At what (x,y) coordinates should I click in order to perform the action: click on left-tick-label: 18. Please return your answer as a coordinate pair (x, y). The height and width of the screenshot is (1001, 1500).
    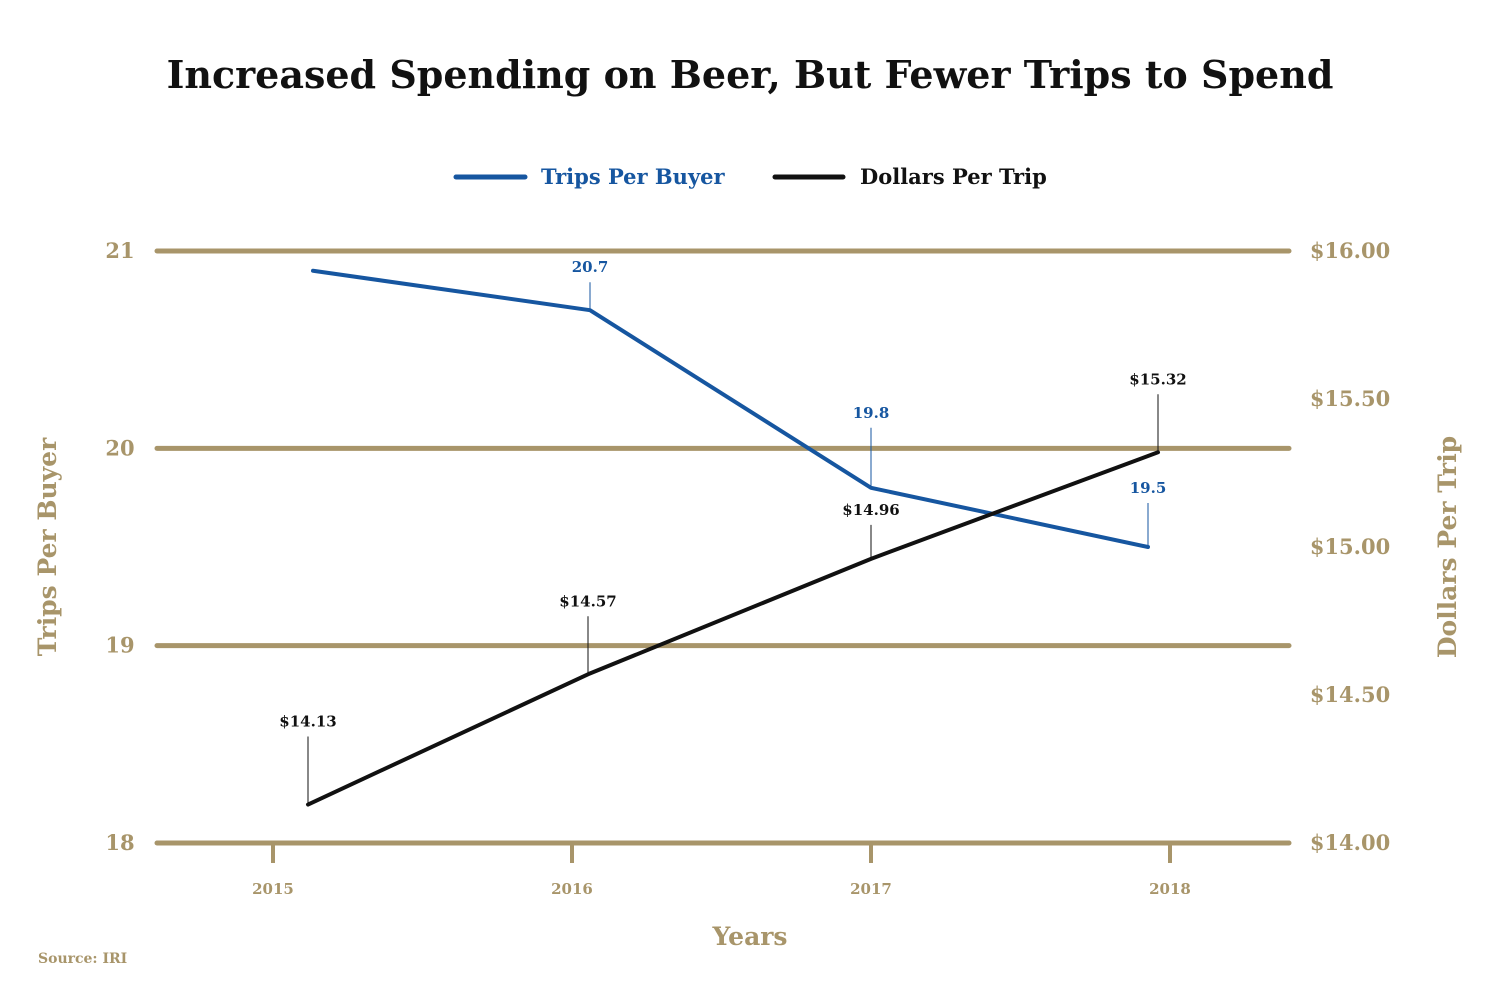
    Looking at the image, I should click on (119, 842).